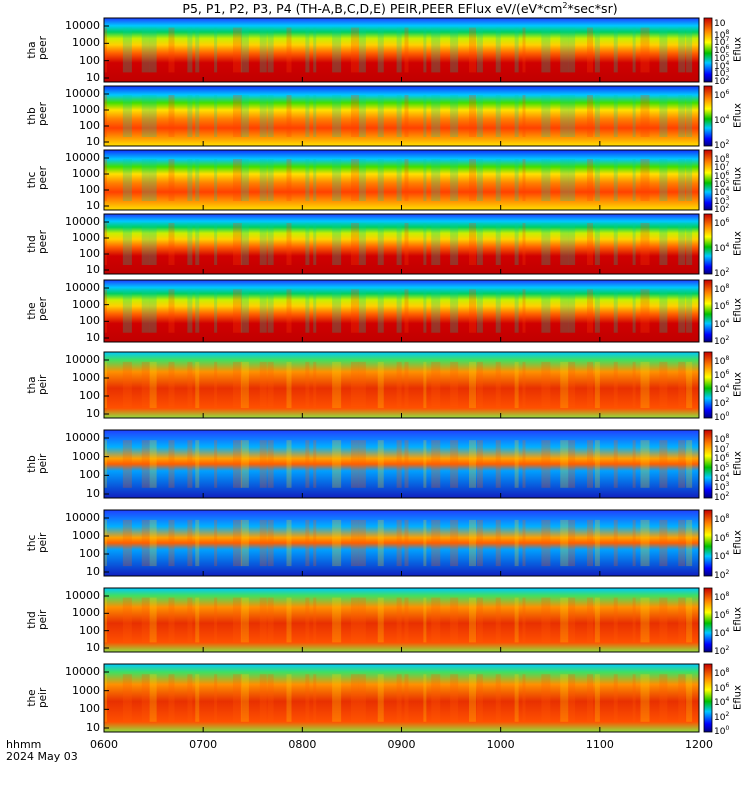 The width and height of the screenshot is (750, 800). Describe the element at coordinates (722, 289) in the screenshot. I see `colorbar-tick-label: 10⁸` at that location.